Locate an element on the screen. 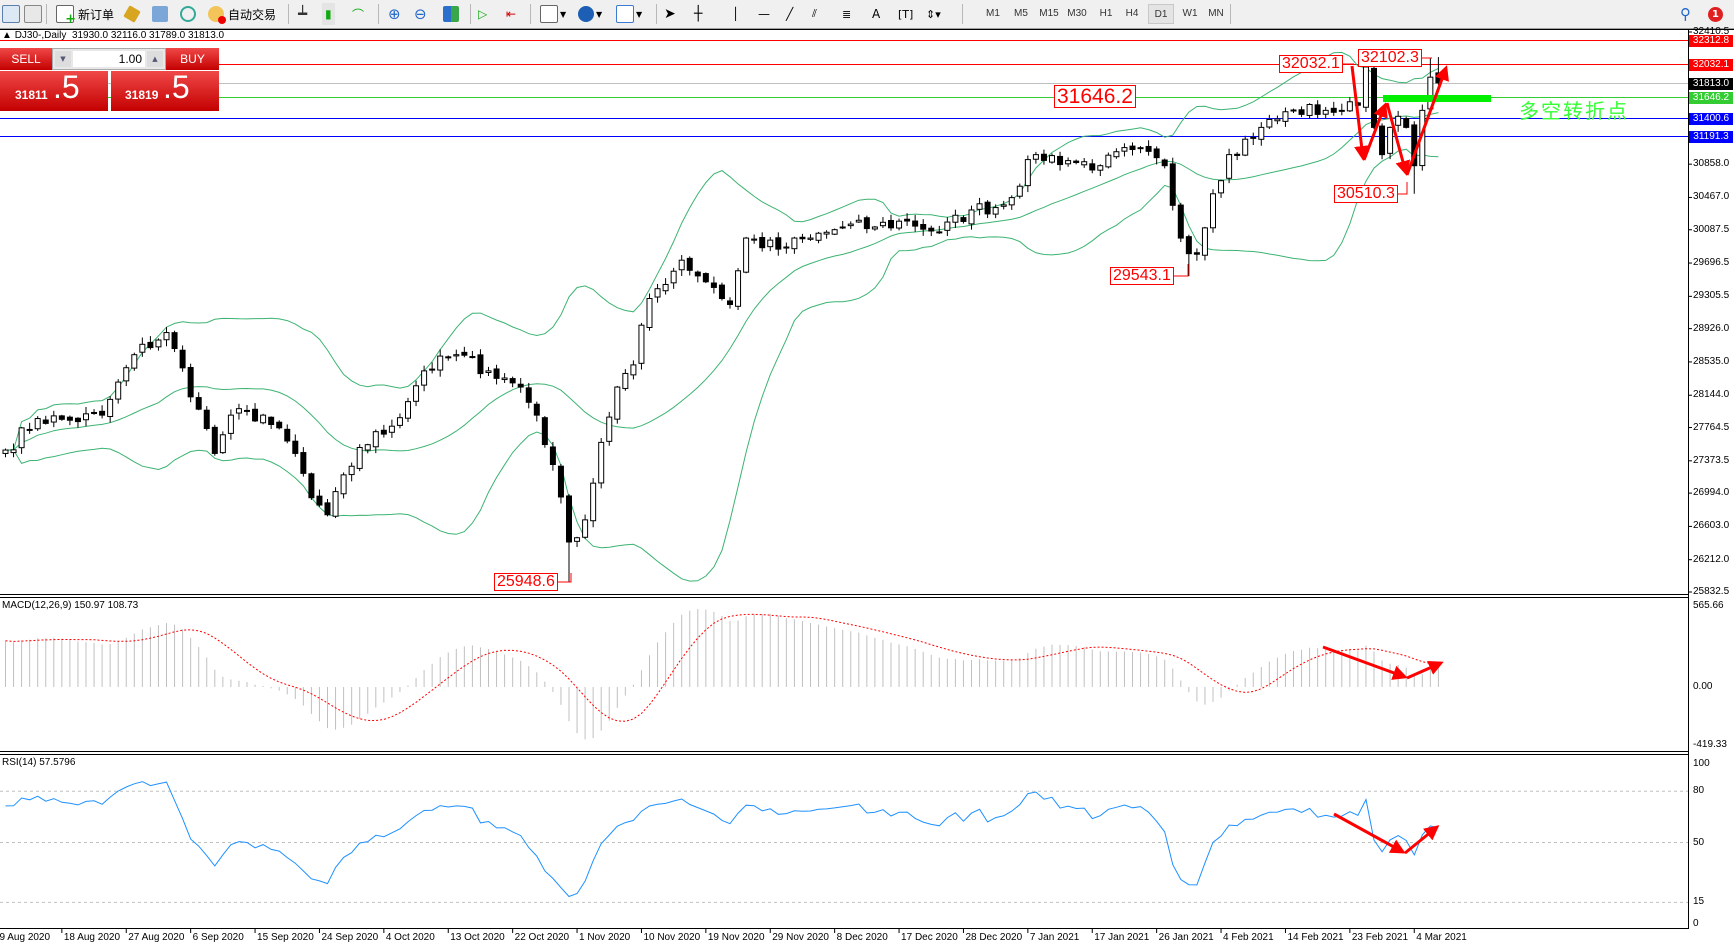 This screenshot has height=946, width=1734. drawn-arrows is located at coordinates (1385, 460).